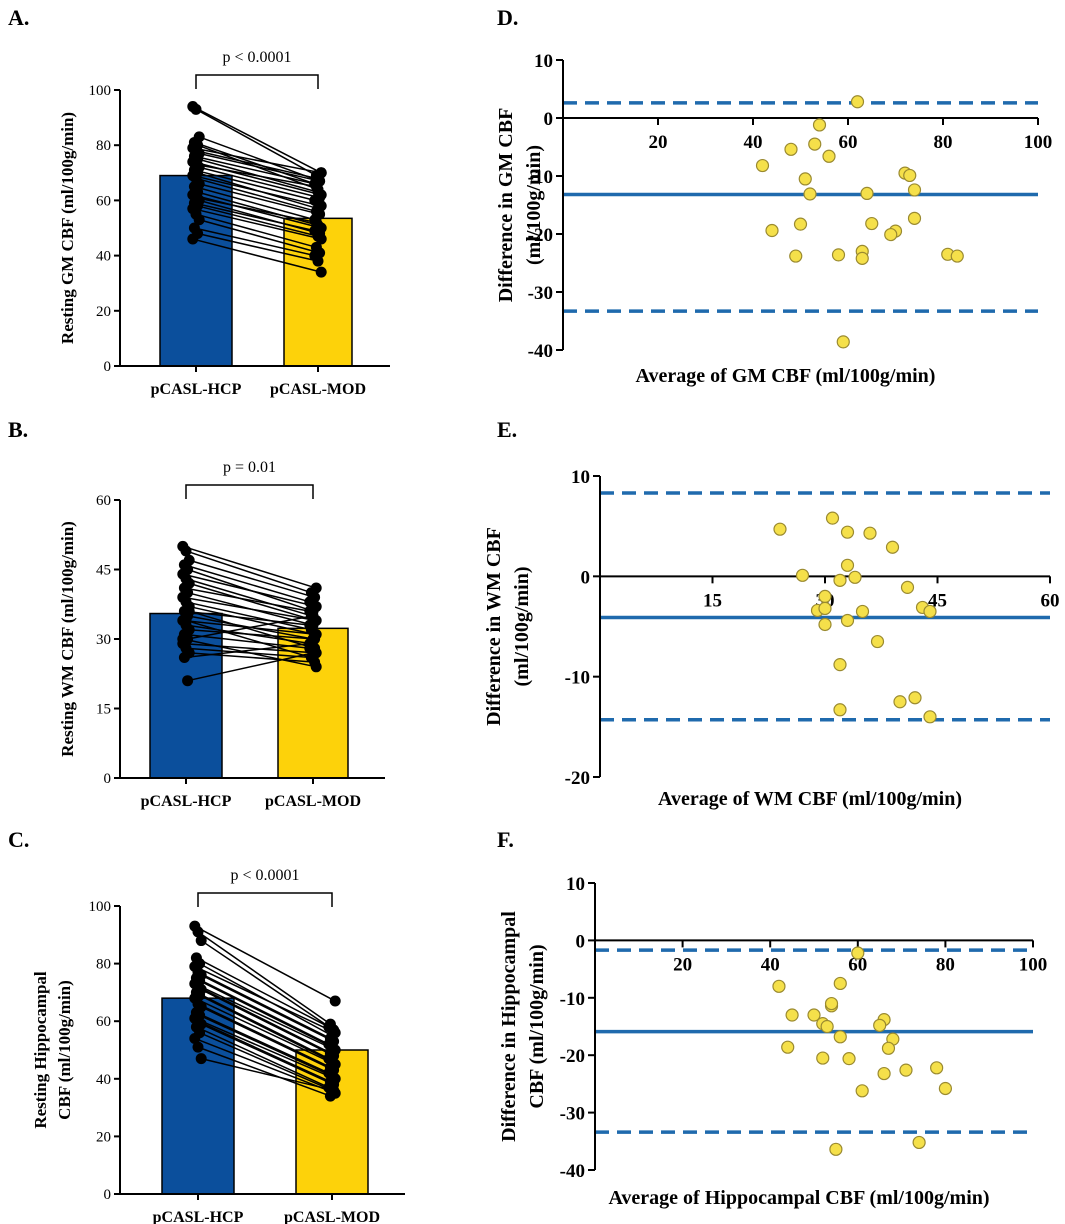 This screenshot has width=1065, height=1224. What do you see at coordinates (857, 964) in the screenshot?
I see `x-tick-label: 60` at bounding box center [857, 964].